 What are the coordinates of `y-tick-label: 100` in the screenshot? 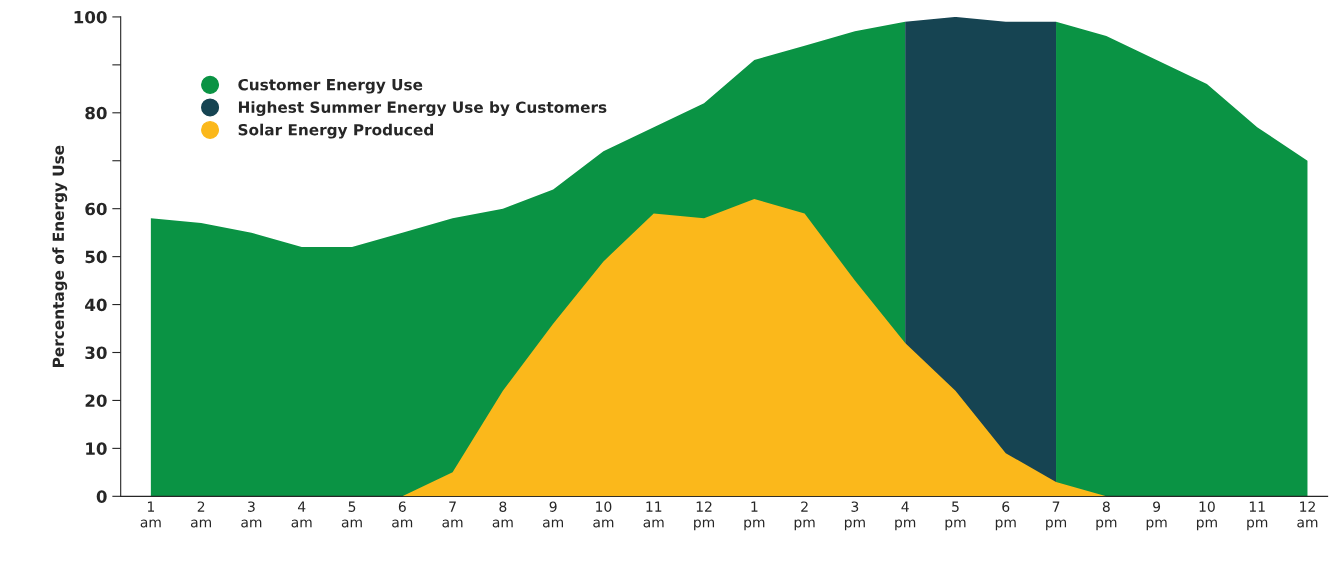 It's located at (90, 17).